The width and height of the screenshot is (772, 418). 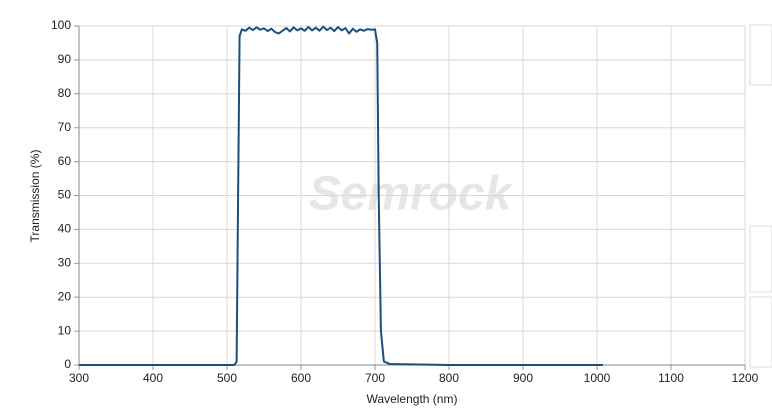 I want to click on y-tick-label: 40, so click(x=65, y=229).